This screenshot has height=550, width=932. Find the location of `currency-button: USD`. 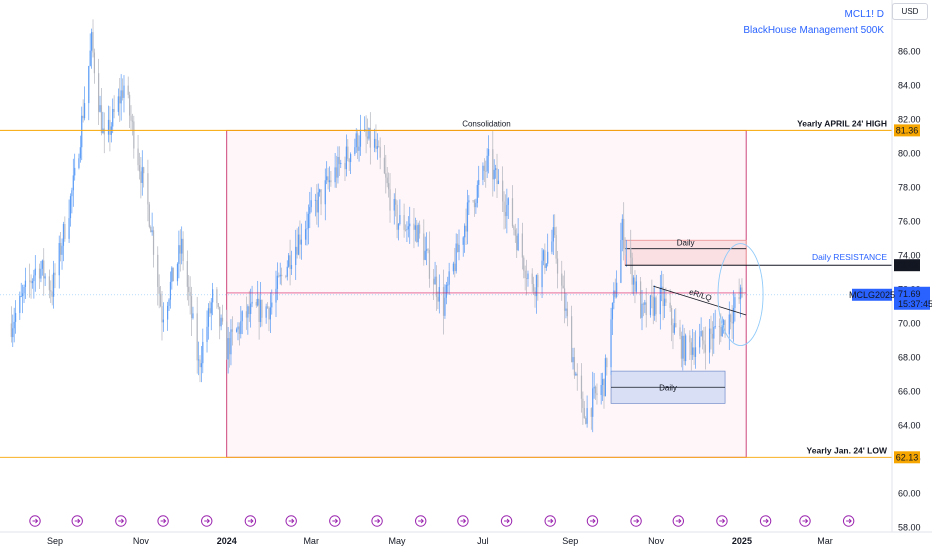

currency-button: USD is located at coordinates (910, 11).